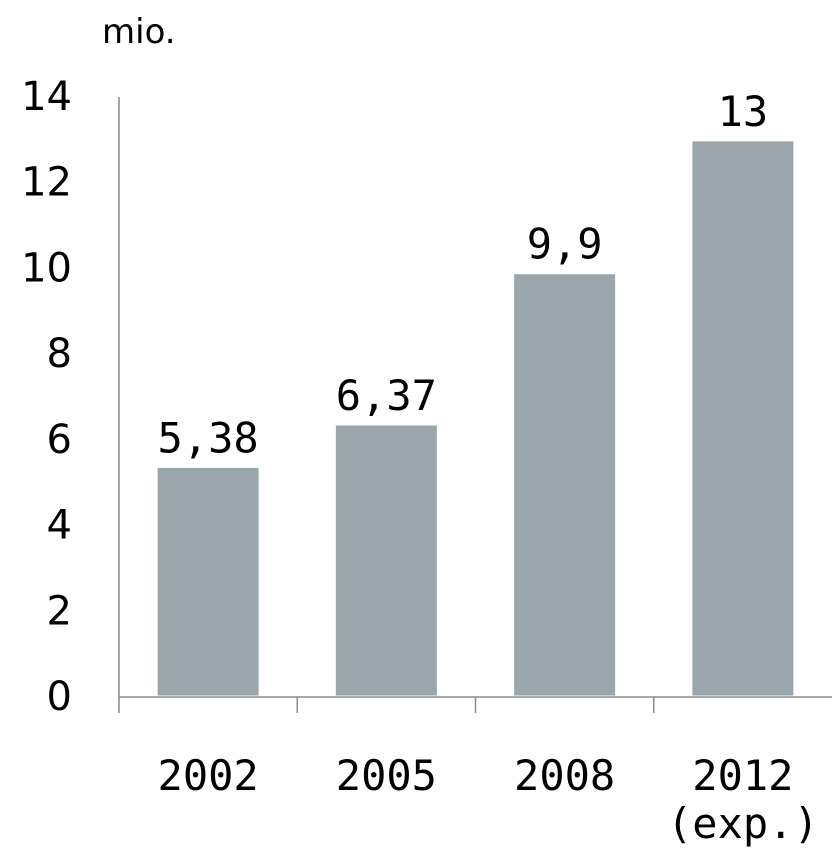 The width and height of the screenshot is (832, 857). Describe the element at coordinates (208, 437) in the screenshot. I see `data-label: 5,38` at that location.